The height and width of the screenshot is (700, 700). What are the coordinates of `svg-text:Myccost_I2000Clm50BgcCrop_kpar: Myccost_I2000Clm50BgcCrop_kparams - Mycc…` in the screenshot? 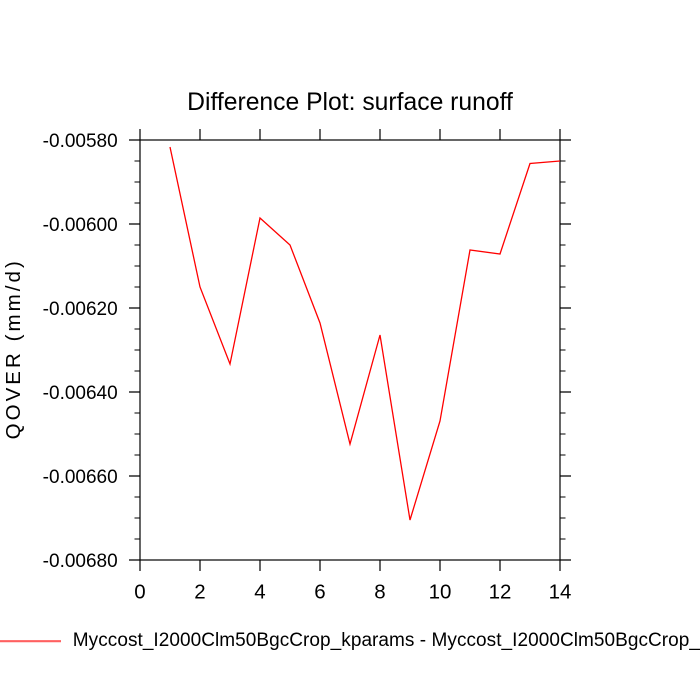 It's located at (386, 640).